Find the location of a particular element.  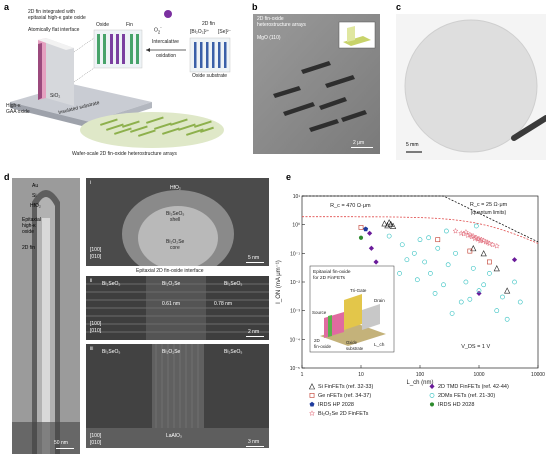

d-iii-left: Bi₂SeO₅ is located at coordinates (111, 352).